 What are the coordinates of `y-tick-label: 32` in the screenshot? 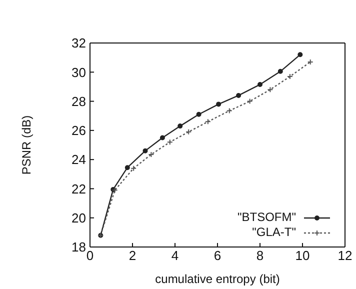 It's located at (79, 43).